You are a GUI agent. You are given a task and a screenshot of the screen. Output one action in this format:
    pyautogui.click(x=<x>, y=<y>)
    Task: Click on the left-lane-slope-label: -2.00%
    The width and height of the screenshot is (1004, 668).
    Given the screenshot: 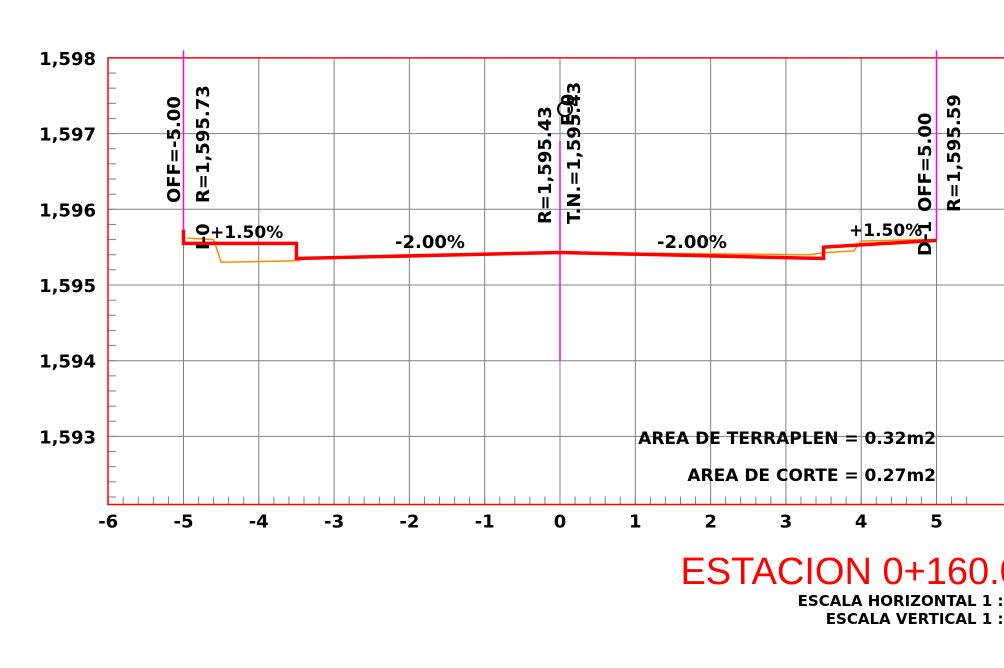 What is the action you would take?
    pyautogui.click(x=430, y=242)
    